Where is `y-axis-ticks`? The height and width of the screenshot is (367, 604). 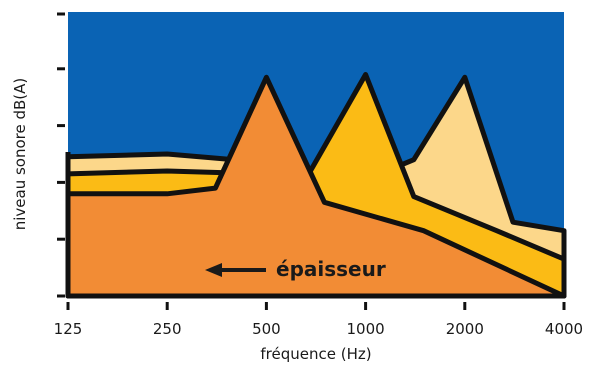 y-axis-ticks is located at coordinates (61, 155).